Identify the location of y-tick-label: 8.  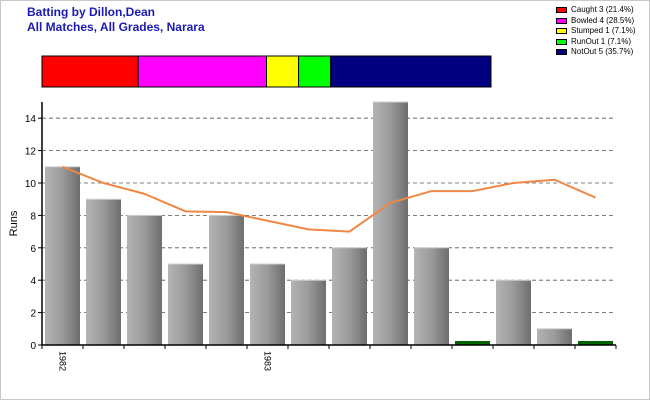
(33, 216).